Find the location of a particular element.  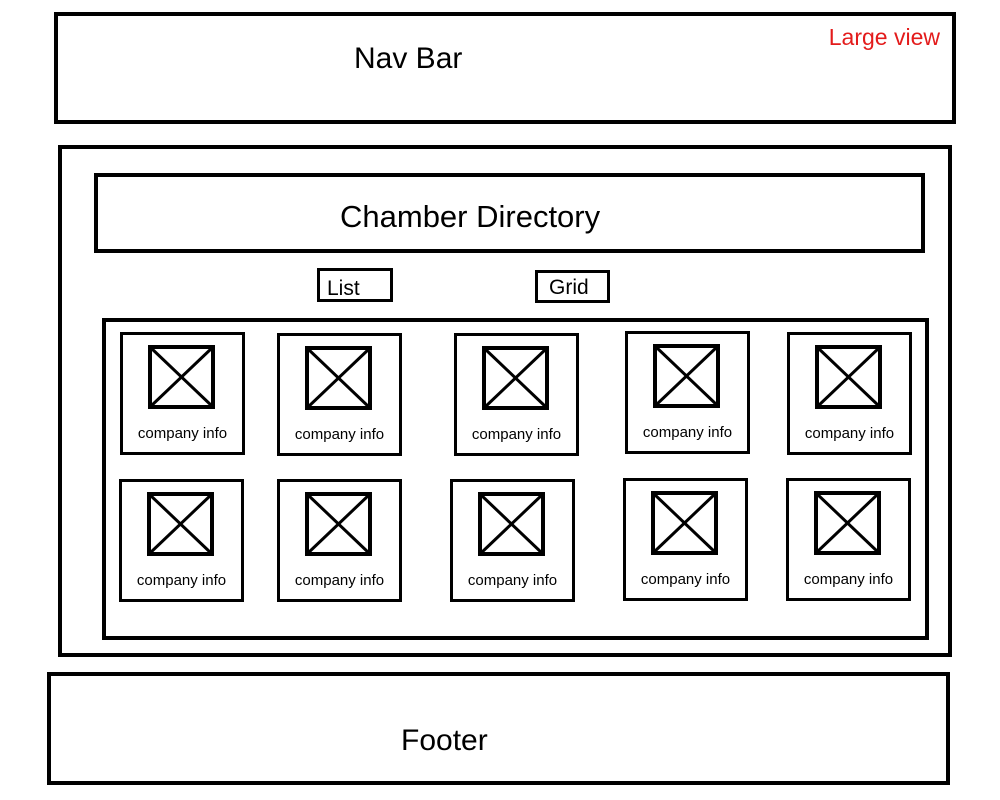

grid-view-button: Grid is located at coordinates (572, 286).